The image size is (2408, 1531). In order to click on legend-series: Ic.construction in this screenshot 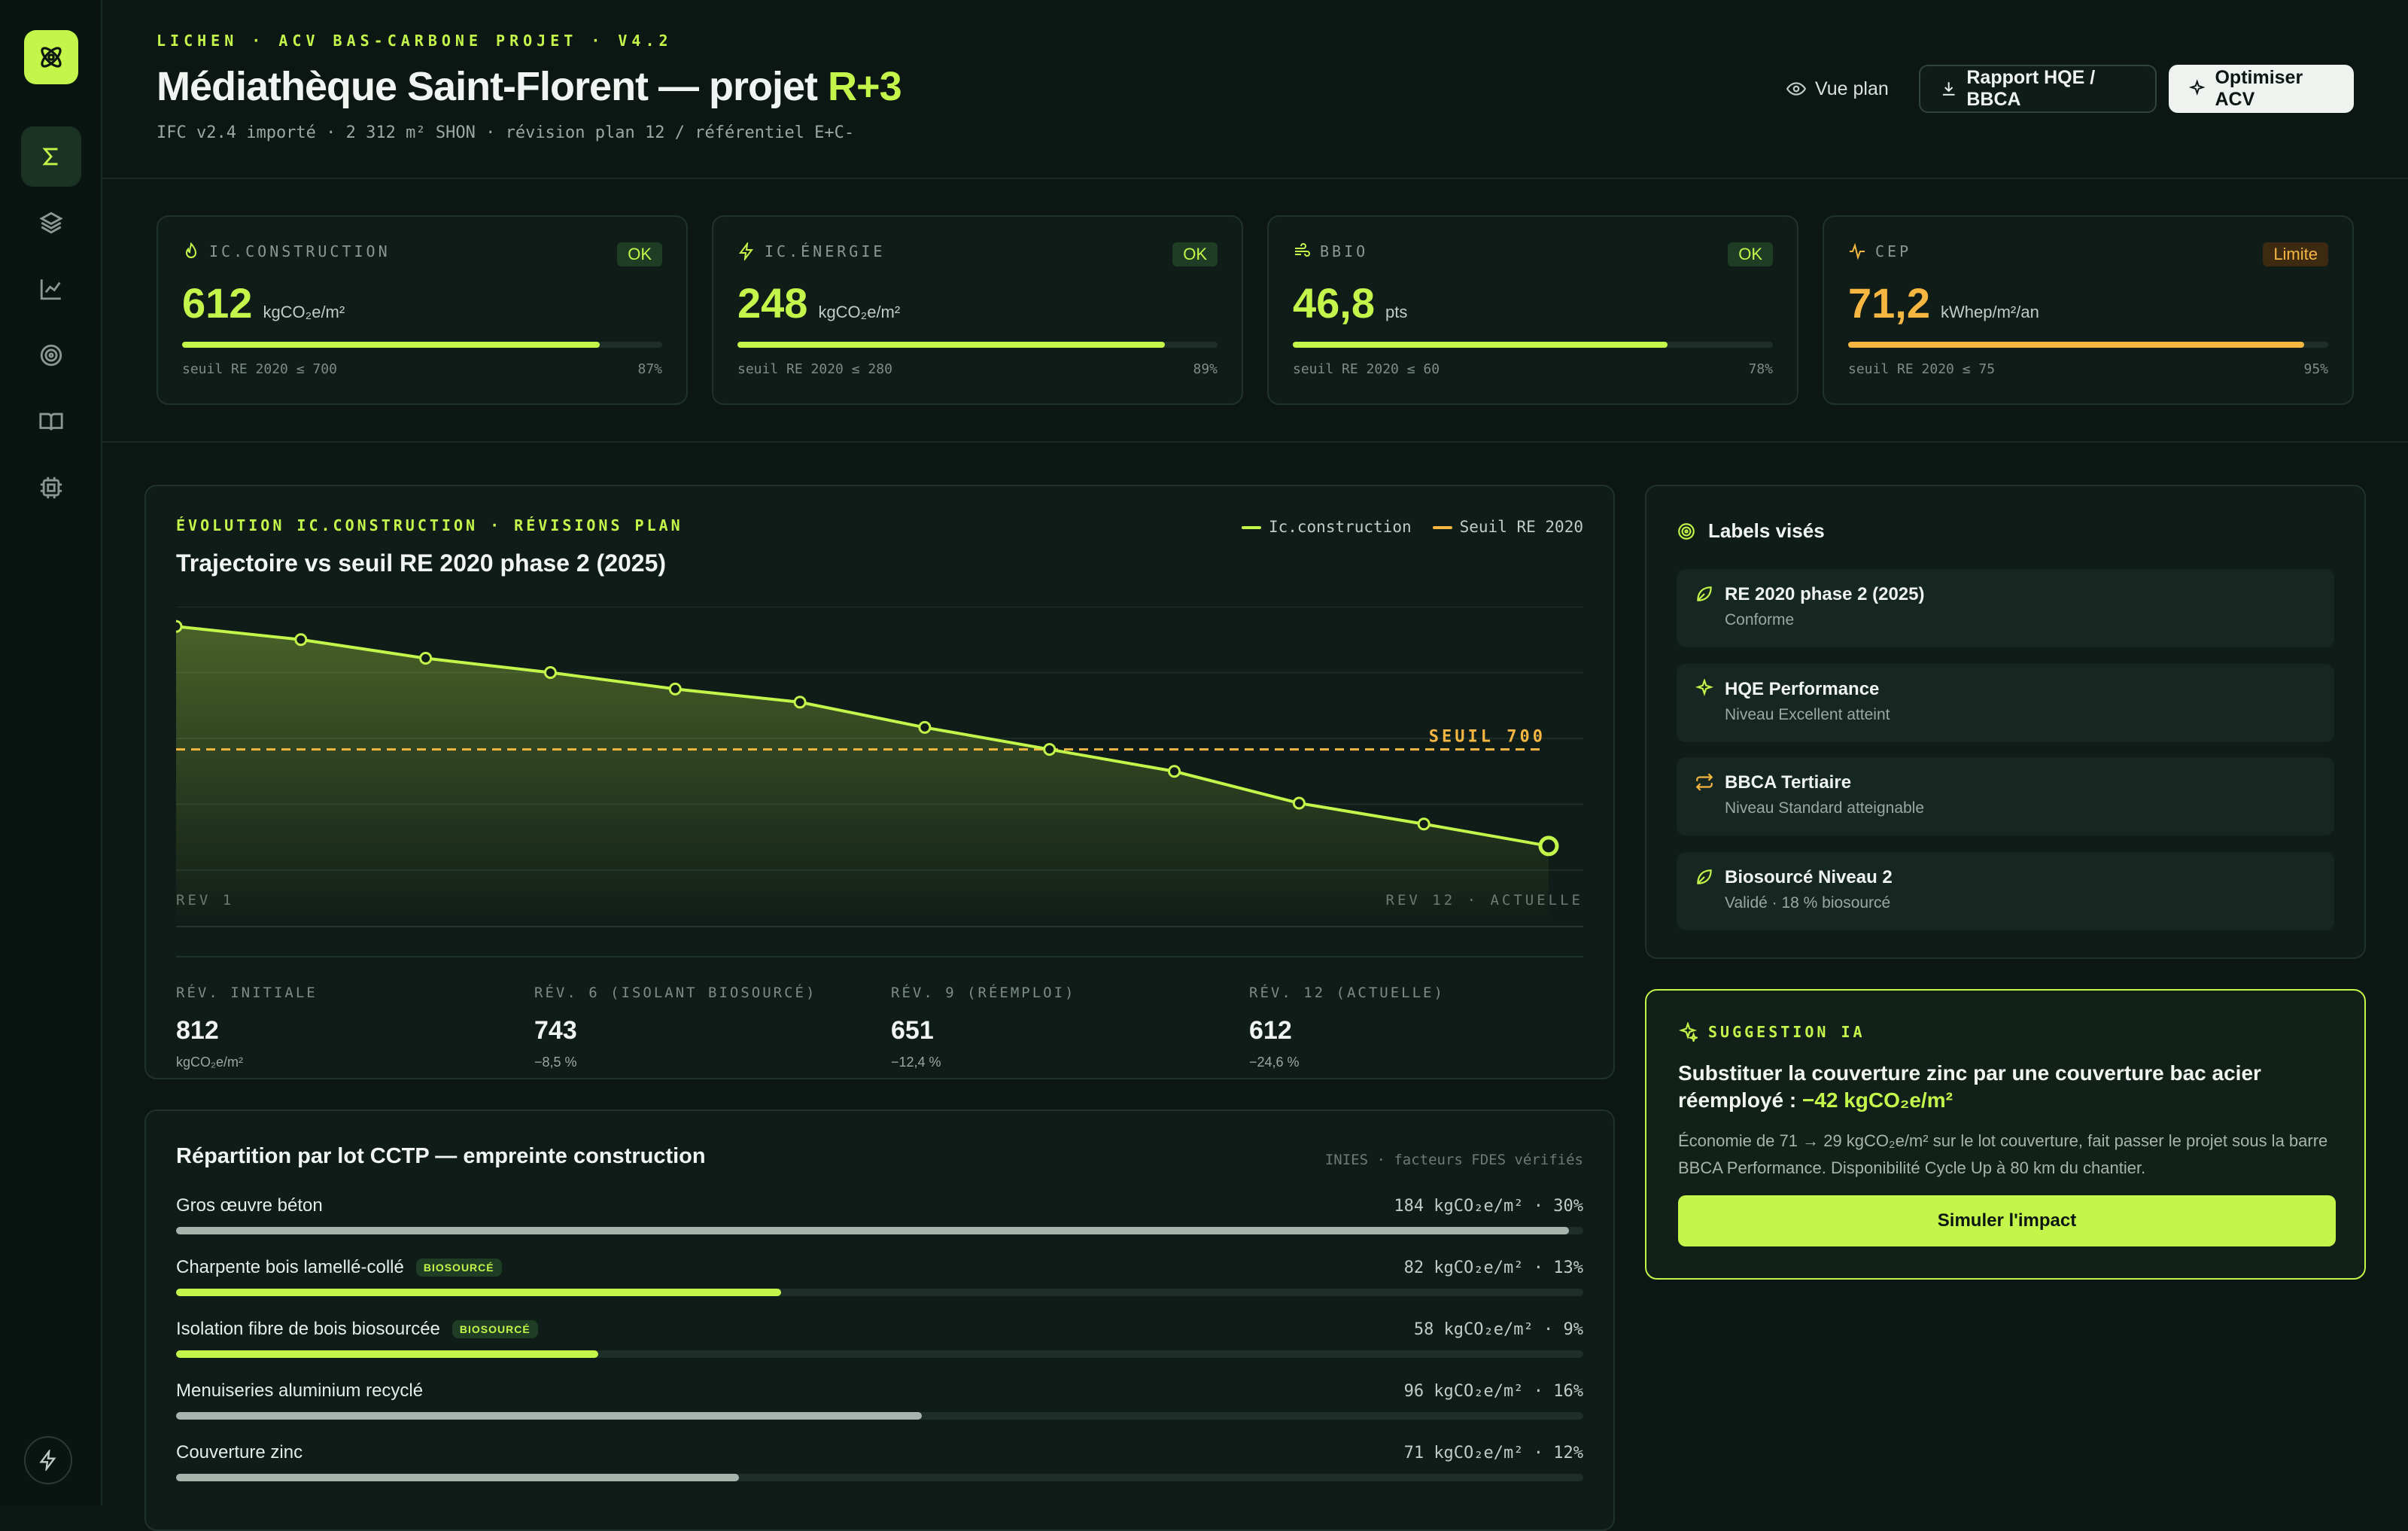, I will do `click(1326, 527)`.